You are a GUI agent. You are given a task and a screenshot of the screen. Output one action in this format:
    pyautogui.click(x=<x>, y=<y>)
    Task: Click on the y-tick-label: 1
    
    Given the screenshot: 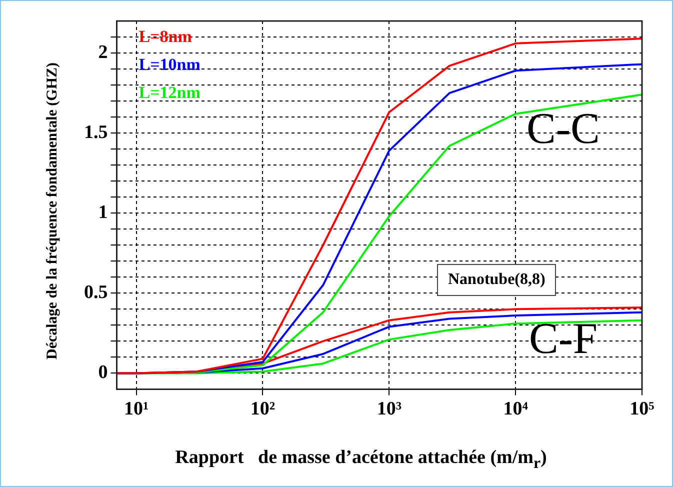 What is the action you would take?
    pyautogui.click(x=103, y=213)
    